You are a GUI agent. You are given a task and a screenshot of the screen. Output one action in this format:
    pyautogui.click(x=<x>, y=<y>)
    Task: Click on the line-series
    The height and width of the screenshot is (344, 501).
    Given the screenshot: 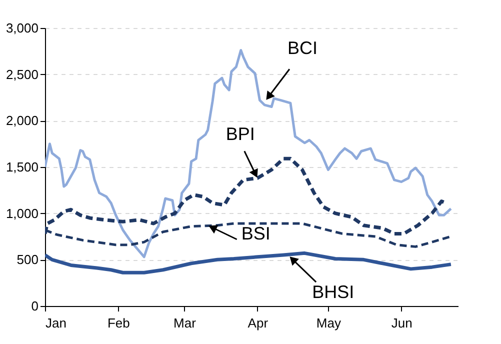 What is the action you would take?
    pyautogui.click(x=249, y=262)
    